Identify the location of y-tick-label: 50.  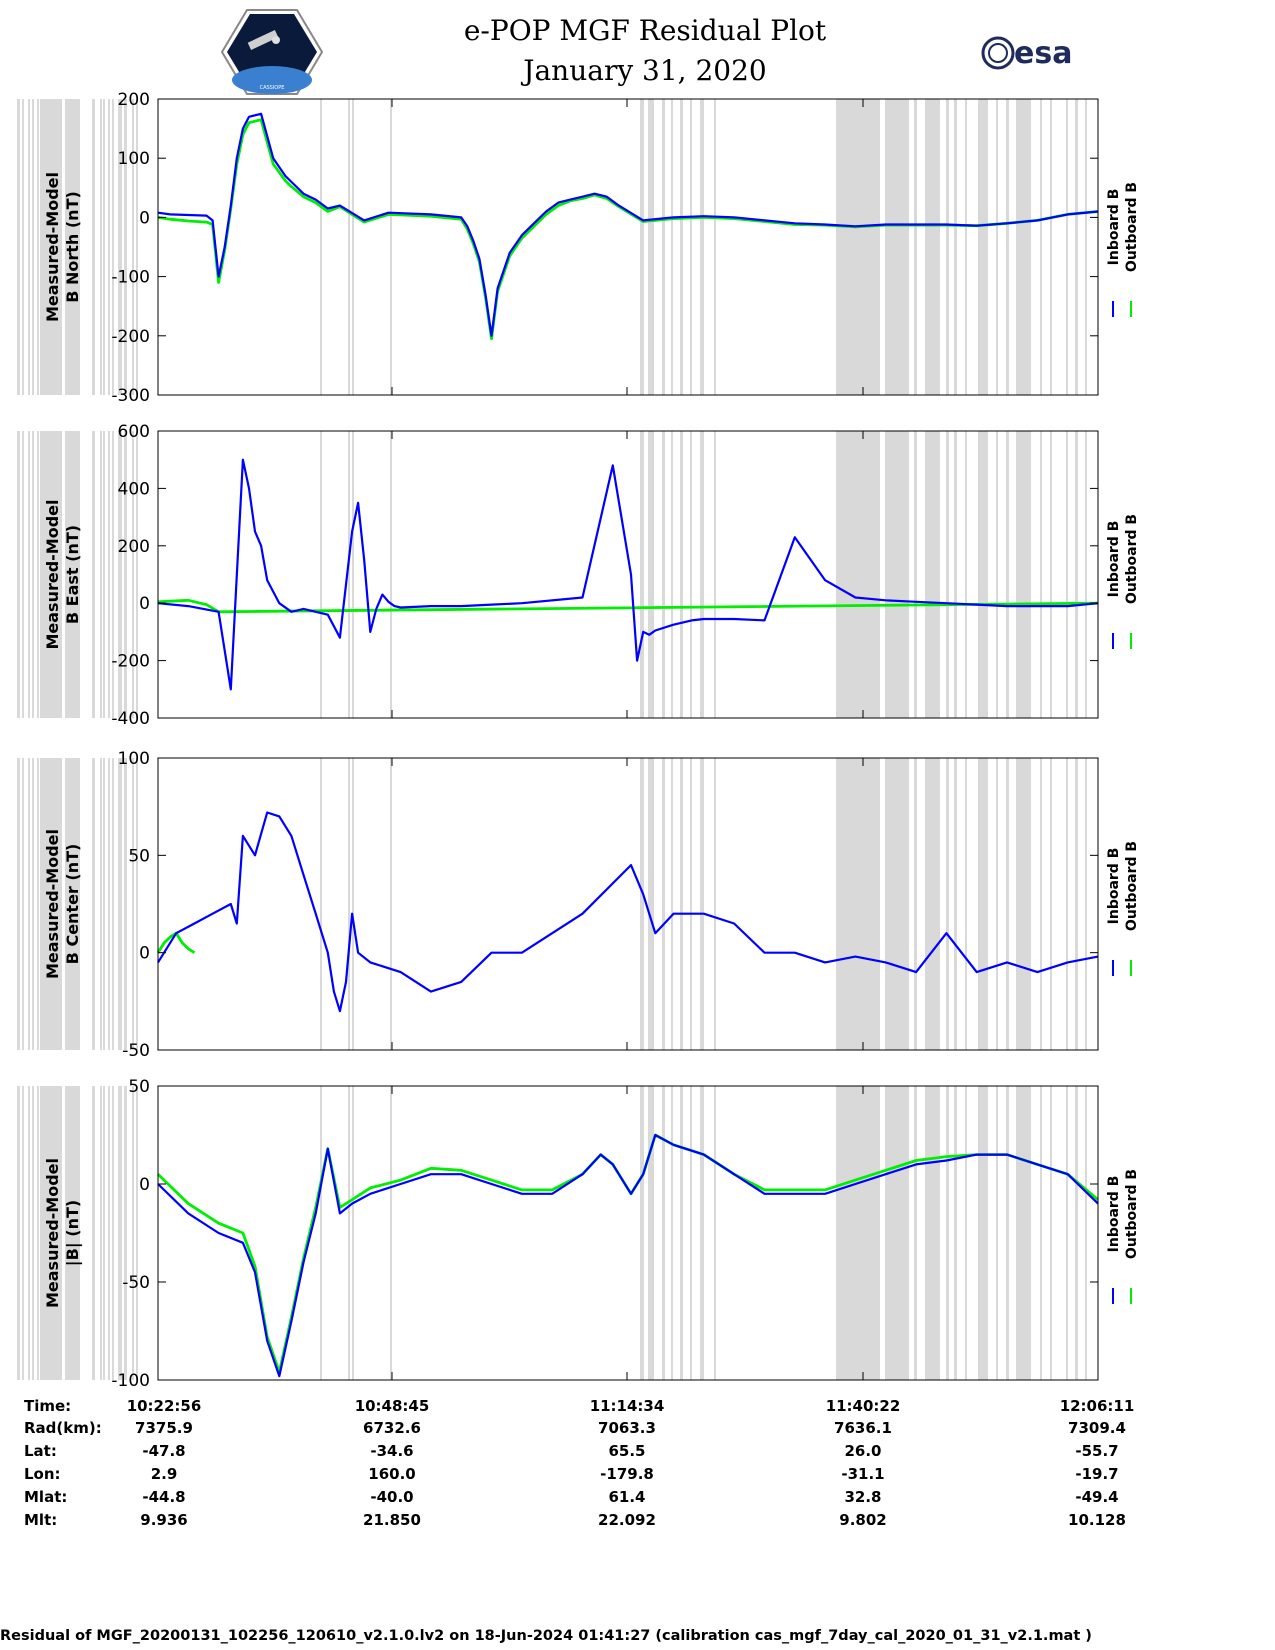
(139, 1087).